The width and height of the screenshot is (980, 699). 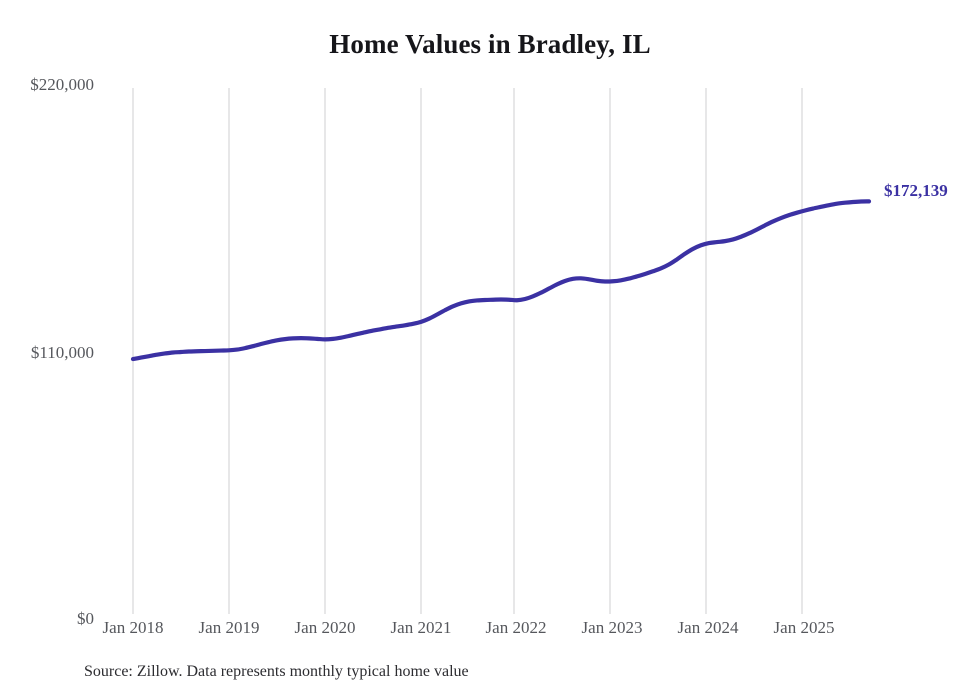 What do you see at coordinates (916, 190) in the screenshot?
I see `series-end-value-label: $172,139` at bounding box center [916, 190].